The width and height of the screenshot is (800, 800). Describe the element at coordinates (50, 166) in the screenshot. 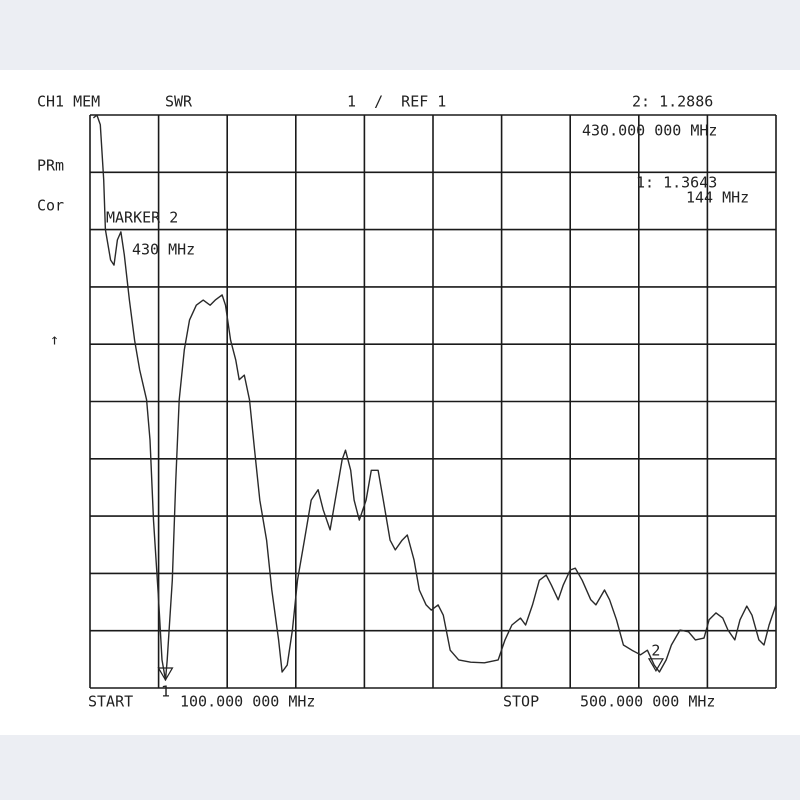

I see `screen-text: PRm` at that location.